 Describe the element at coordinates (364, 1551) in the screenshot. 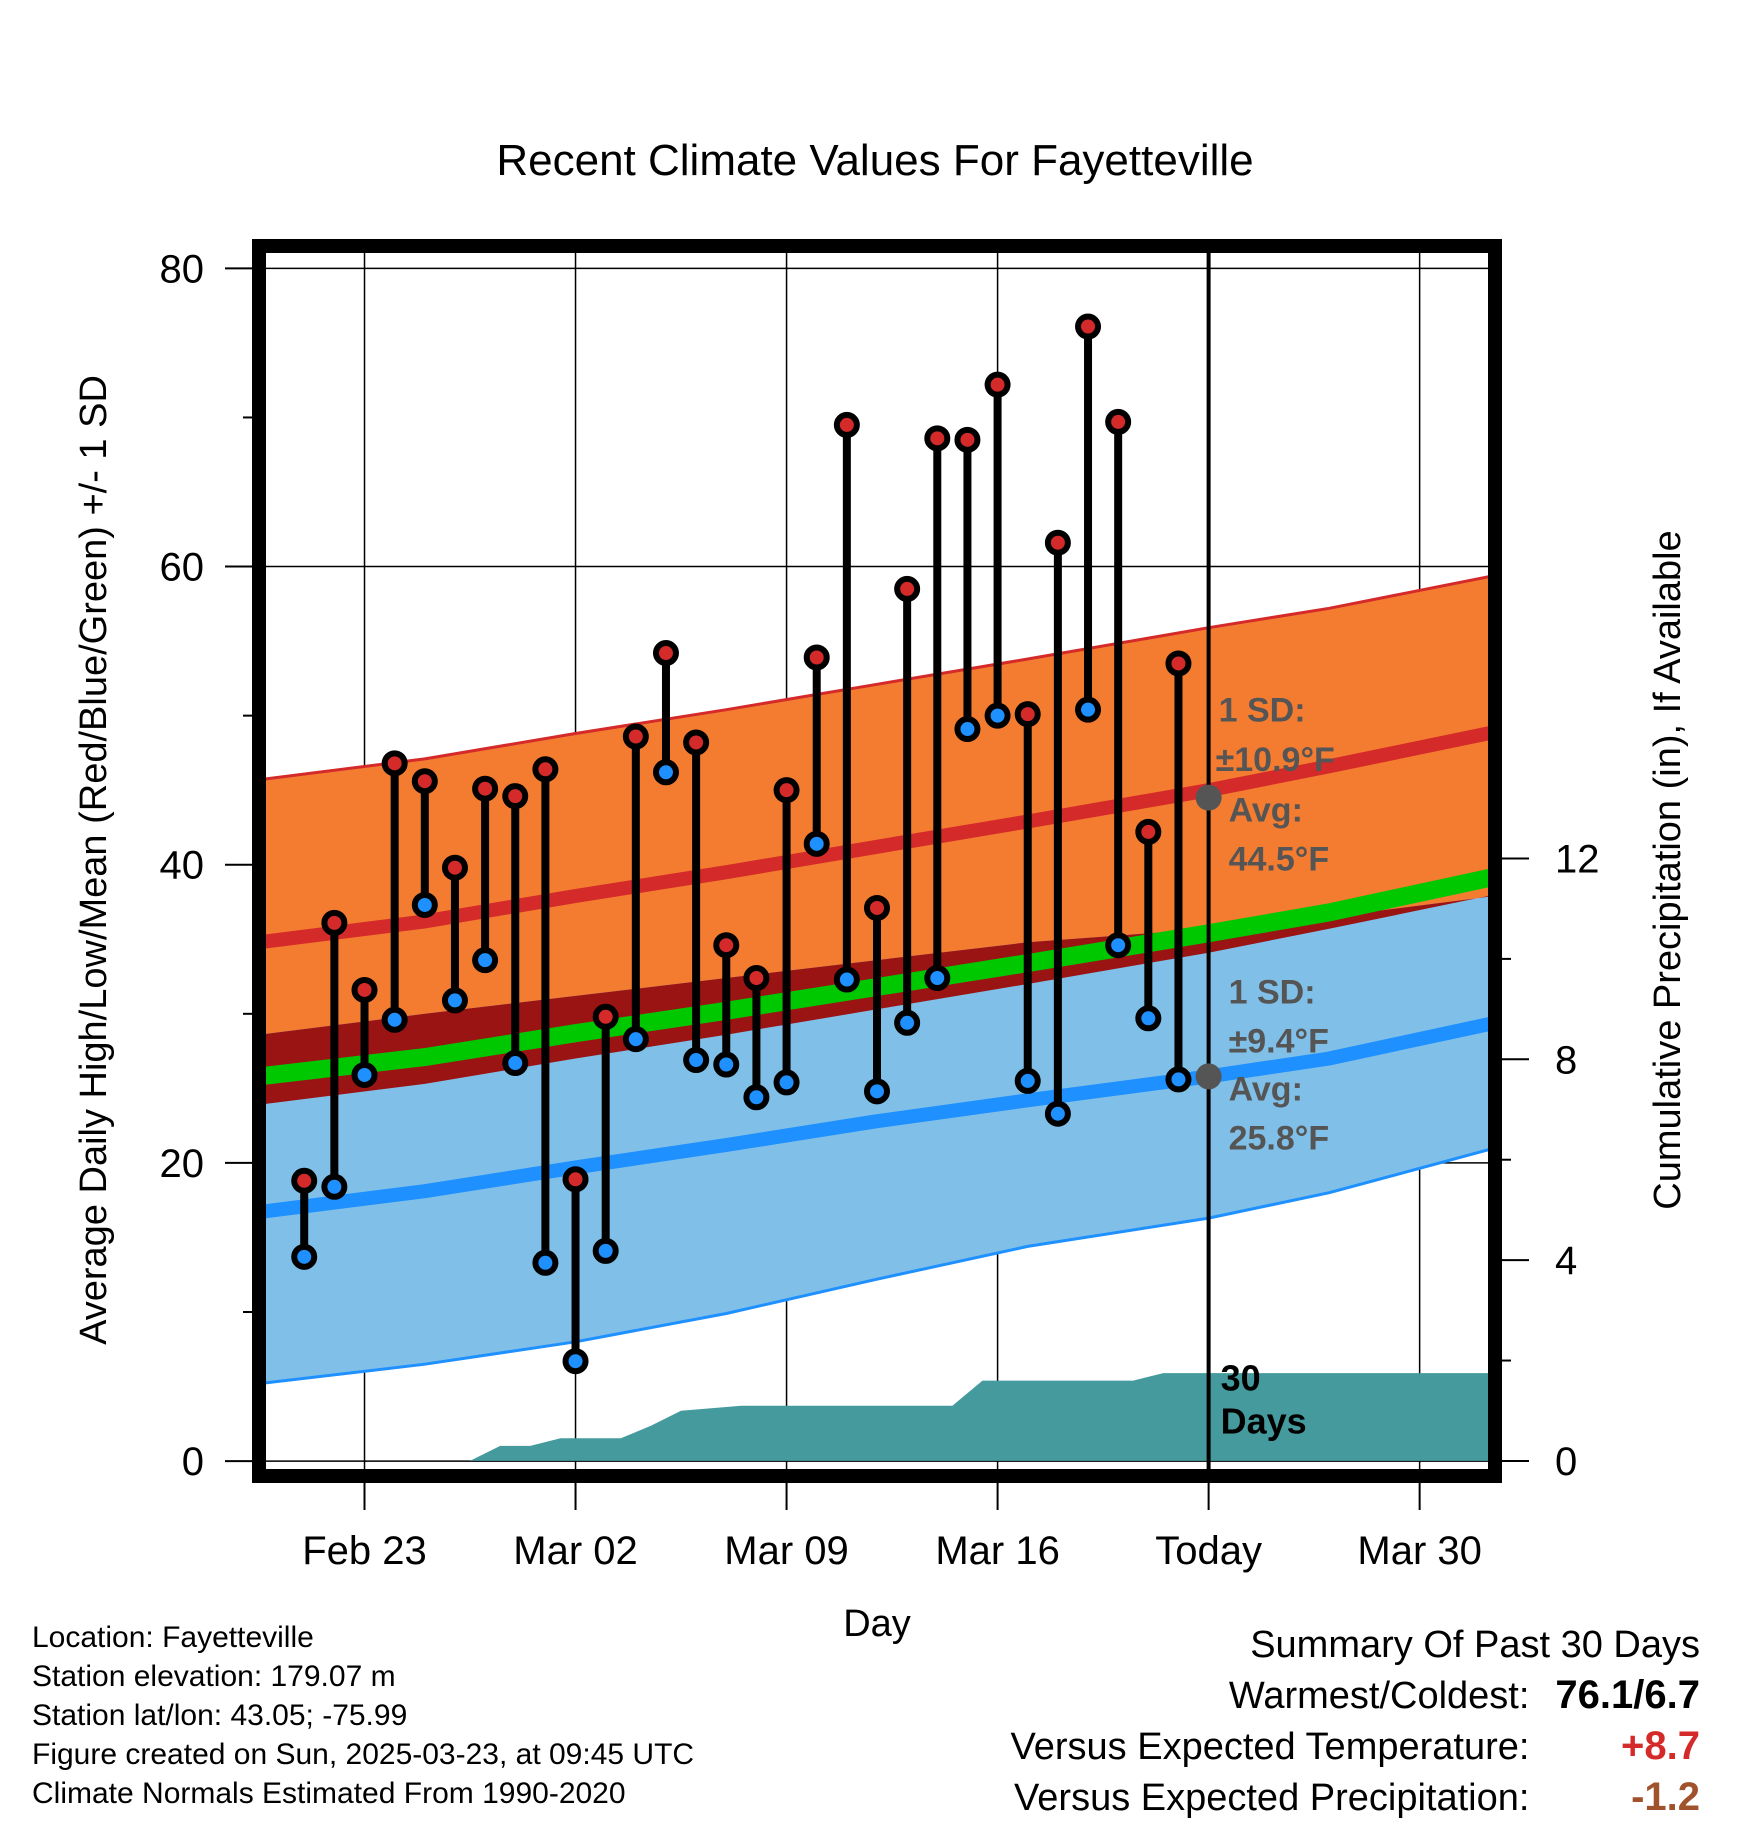

I see `x-tick-label: Feb 23` at that location.